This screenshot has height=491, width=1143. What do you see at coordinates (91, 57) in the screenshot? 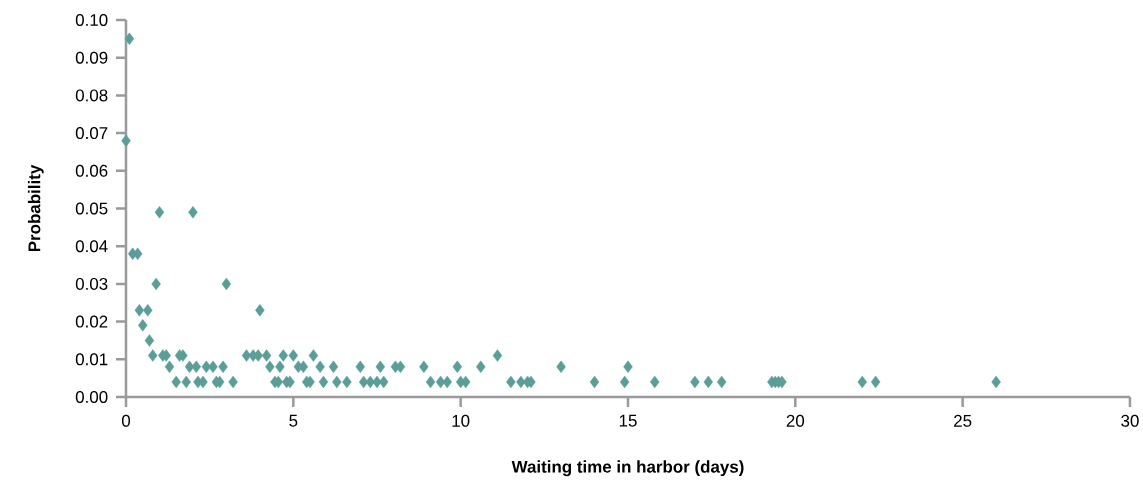
I see `y-tick-label: 0.09` at bounding box center [91, 57].